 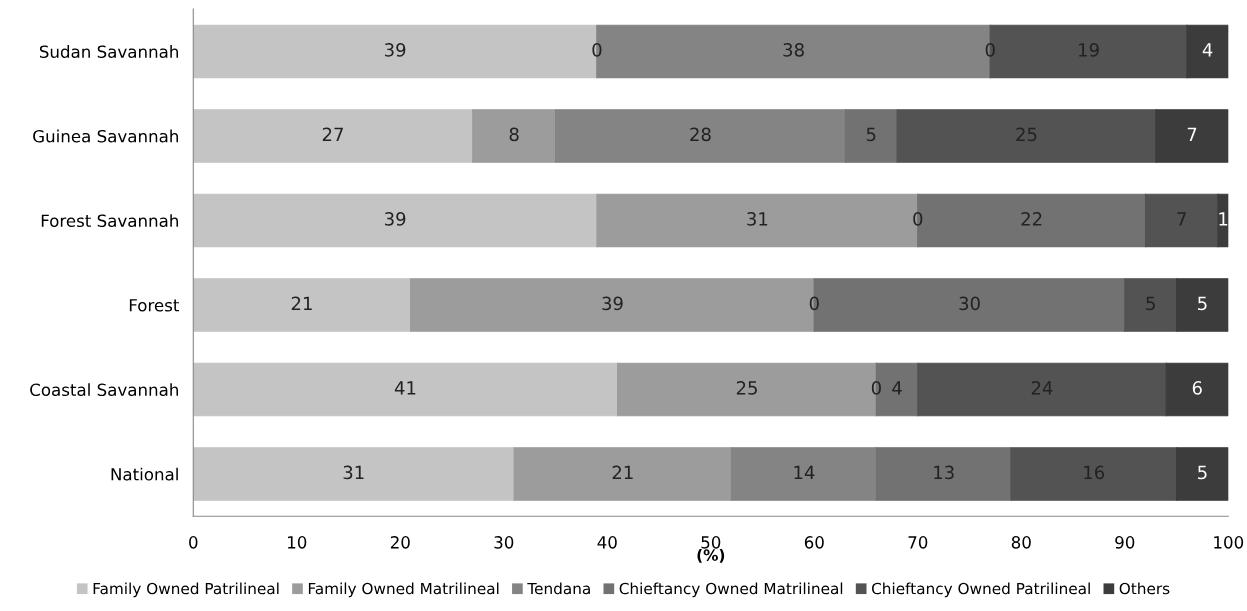 I want to click on x-tick-label: 50, so click(x=711, y=542).